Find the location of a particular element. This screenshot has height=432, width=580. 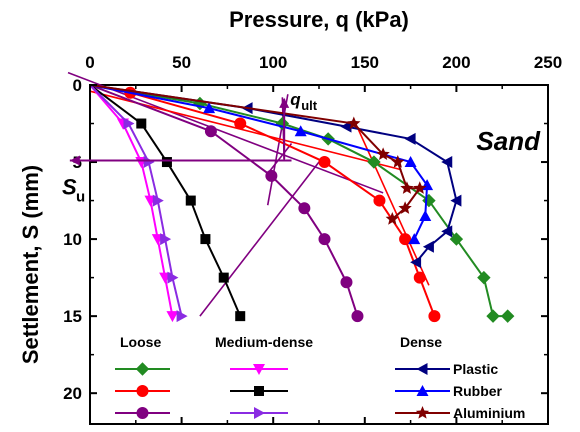

legend-label: Aluminium is located at coordinates (489, 413).